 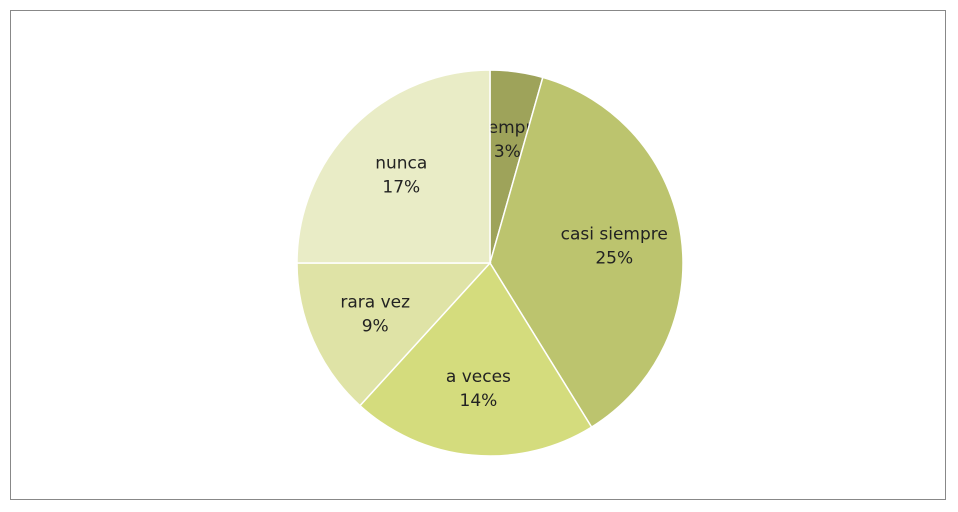 I want to click on slice-value-label: 3%, so click(x=507, y=152).